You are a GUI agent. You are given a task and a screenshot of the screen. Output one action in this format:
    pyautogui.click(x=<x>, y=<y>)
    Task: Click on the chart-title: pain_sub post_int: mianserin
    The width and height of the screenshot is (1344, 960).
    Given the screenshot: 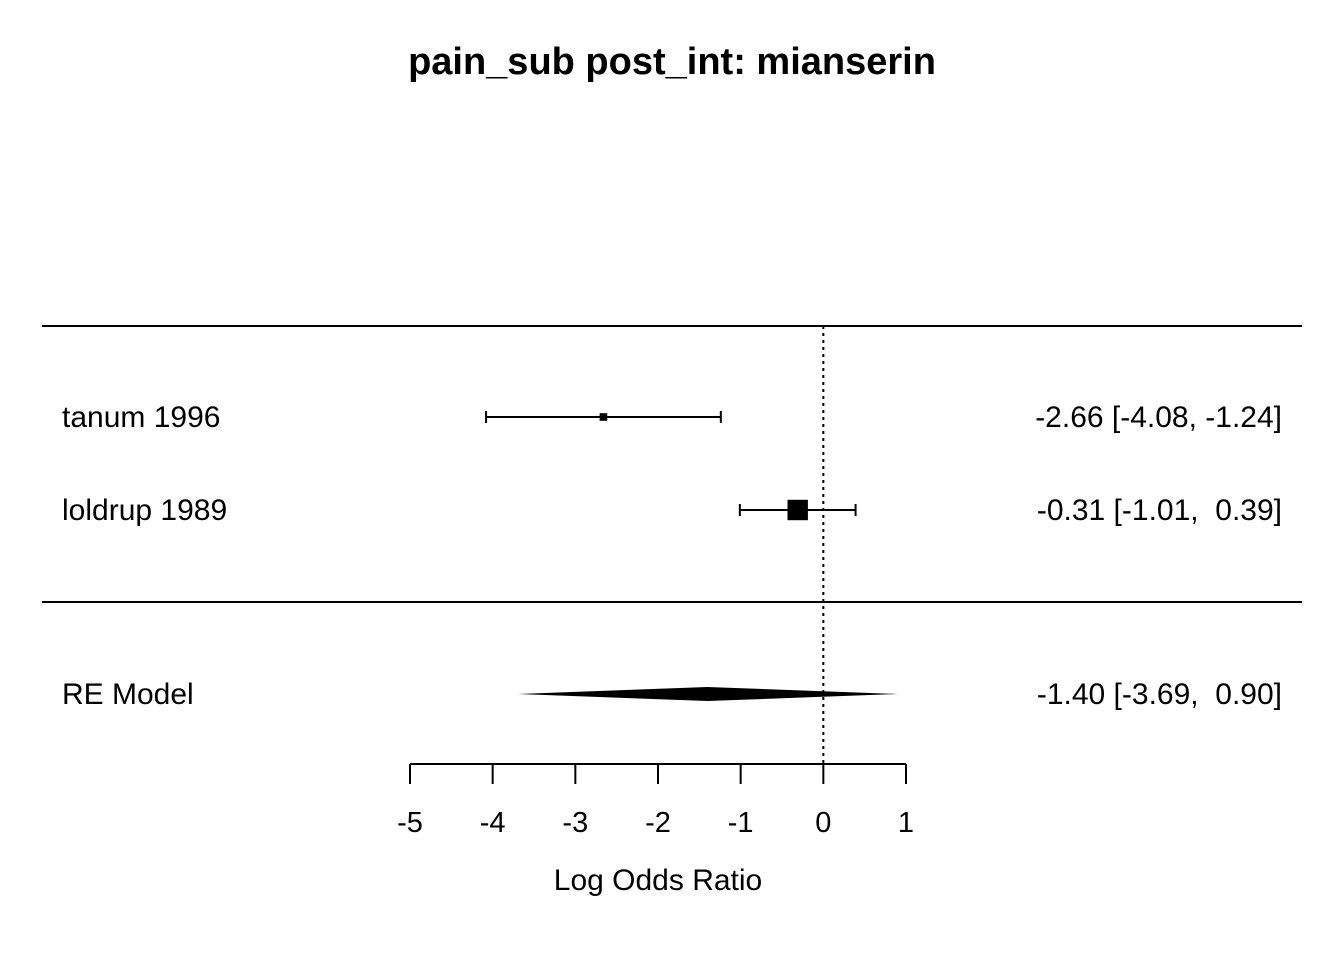 What is the action you would take?
    pyautogui.click(x=672, y=62)
    